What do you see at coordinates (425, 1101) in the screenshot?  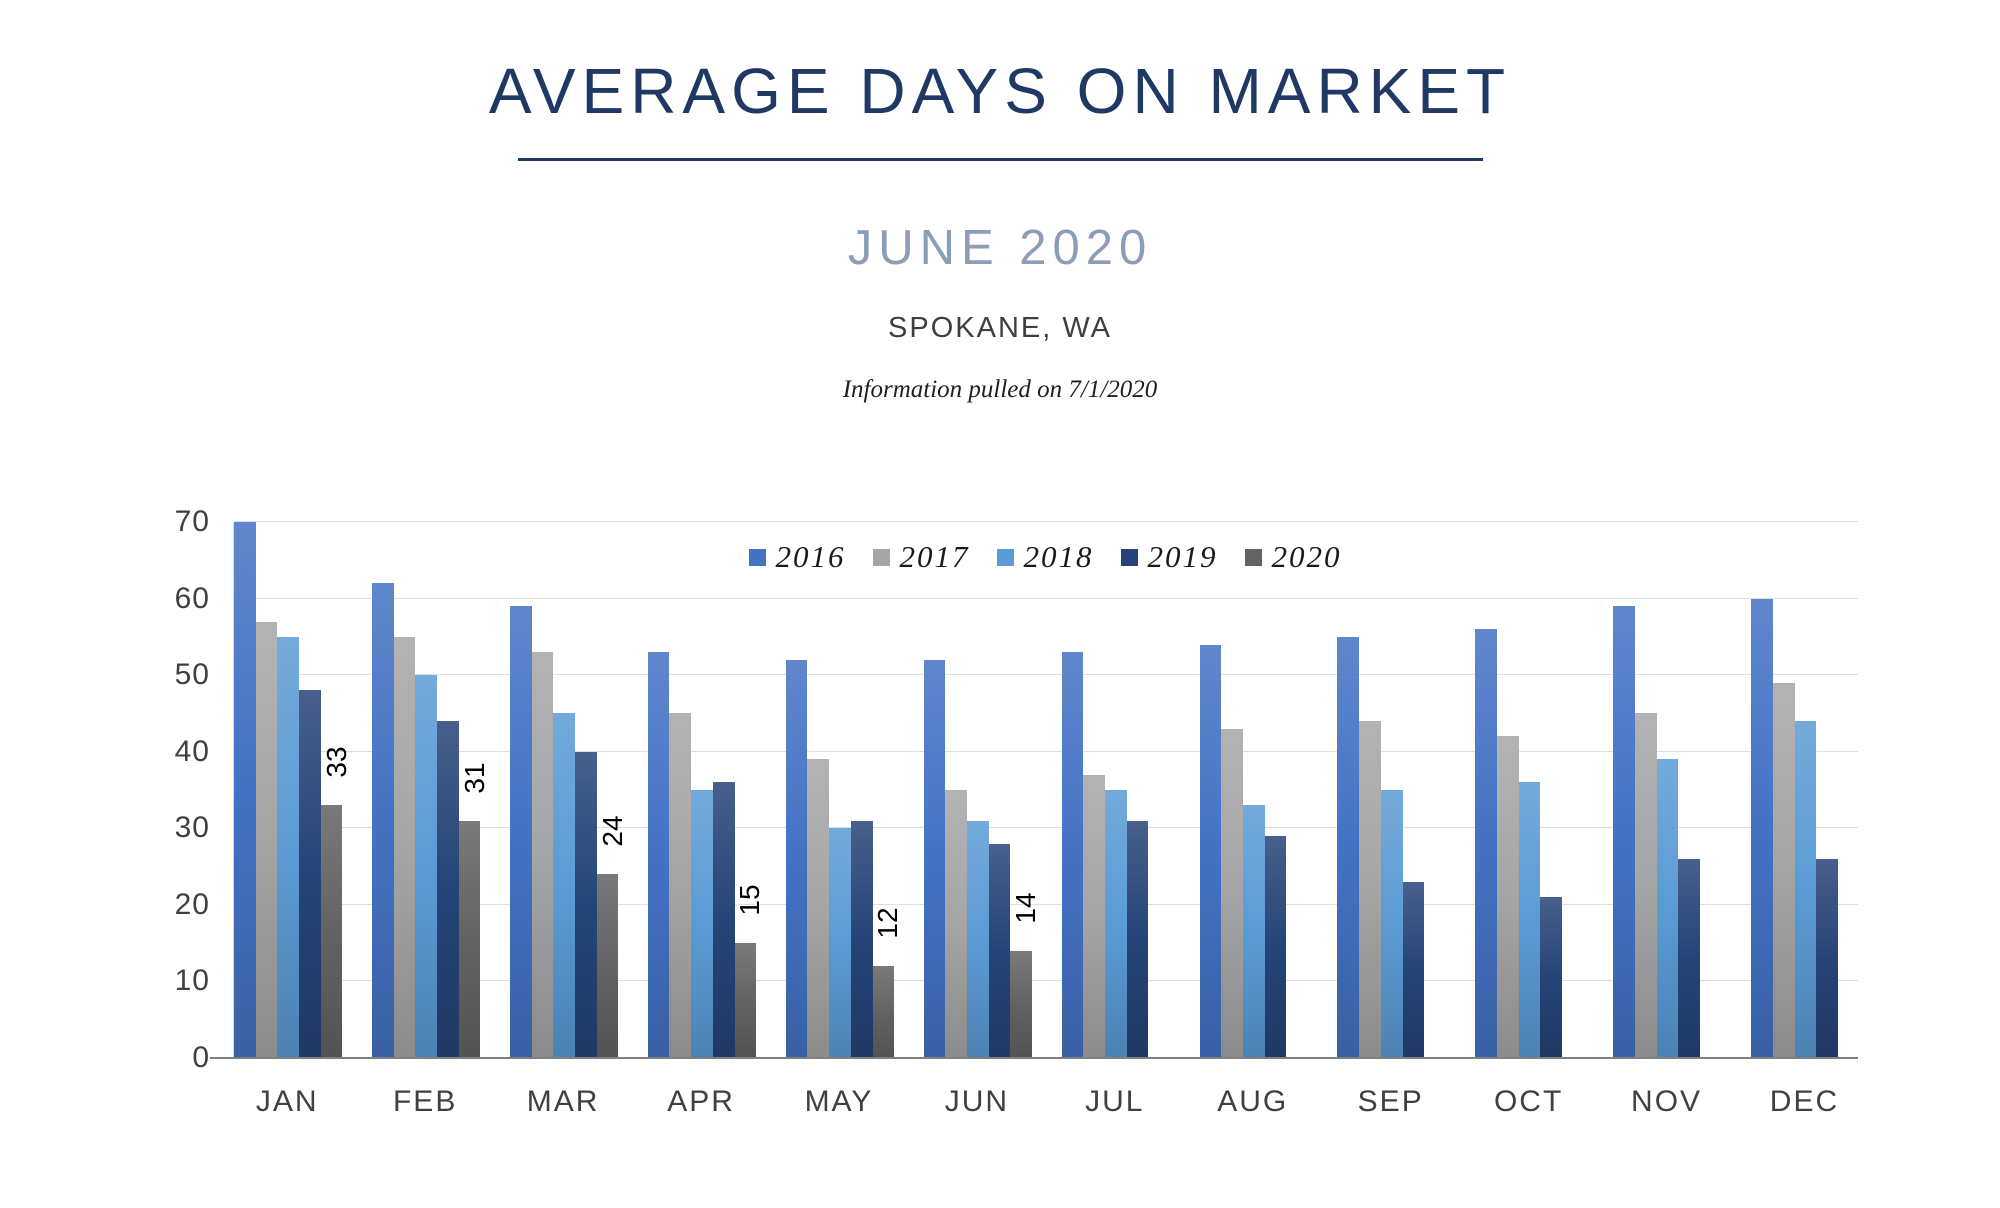 I see `x-label-feb: FEB` at bounding box center [425, 1101].